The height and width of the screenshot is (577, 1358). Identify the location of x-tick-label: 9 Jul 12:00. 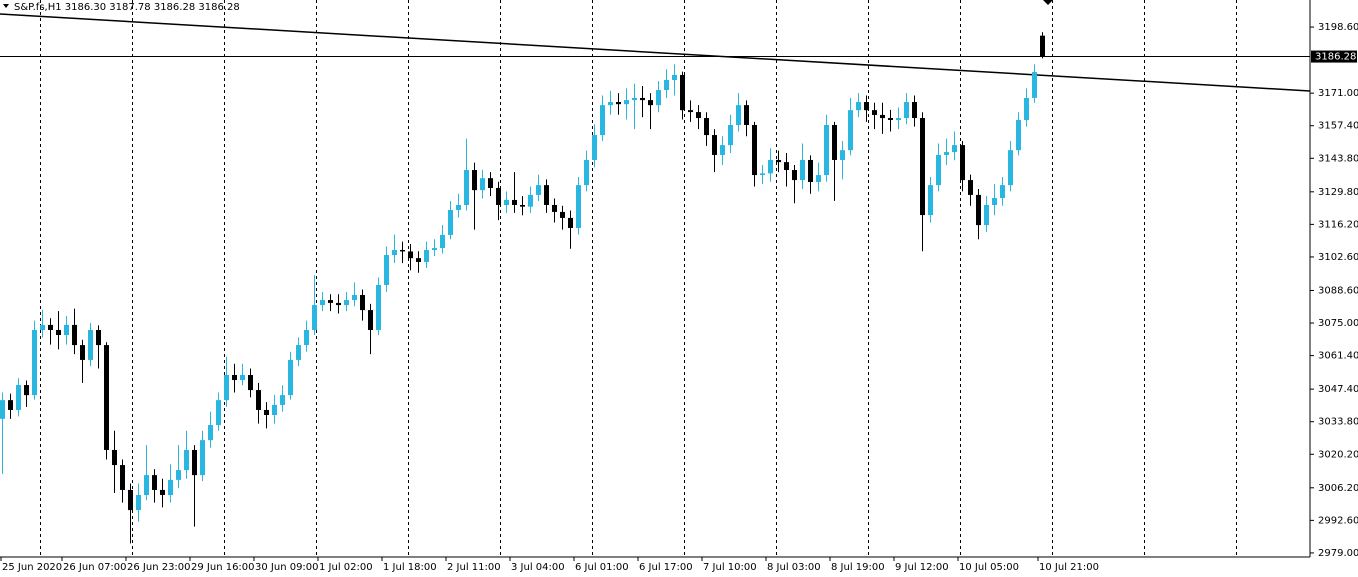
(922, 567).